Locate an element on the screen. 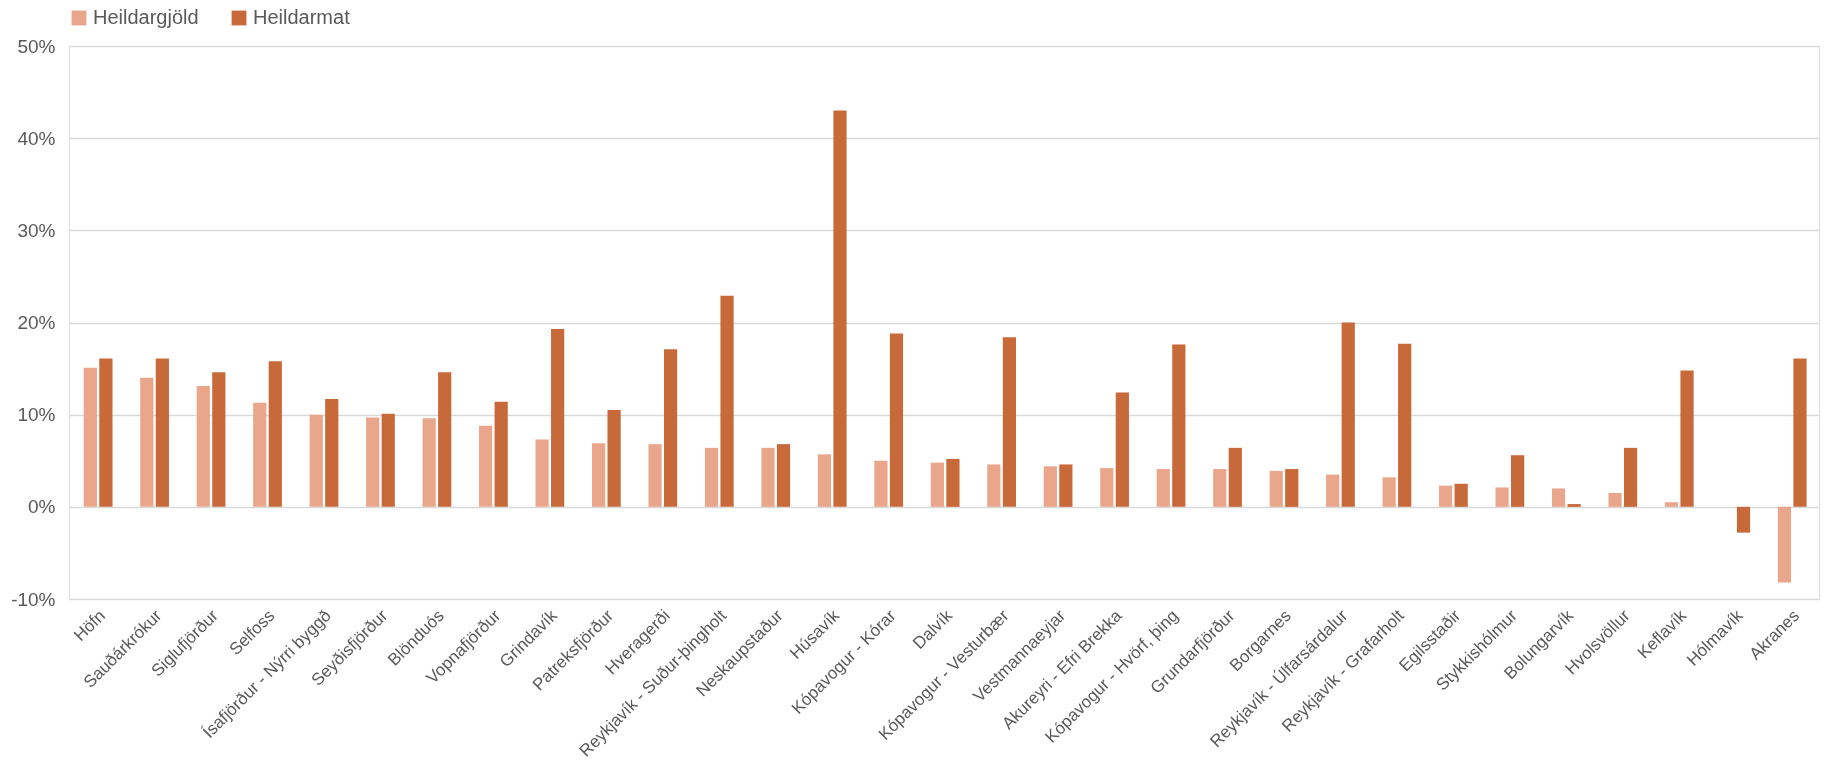 The width and height of the screenshot is (1834, 765). legend-label: Heildarmat is located at coordinates (302, 17).